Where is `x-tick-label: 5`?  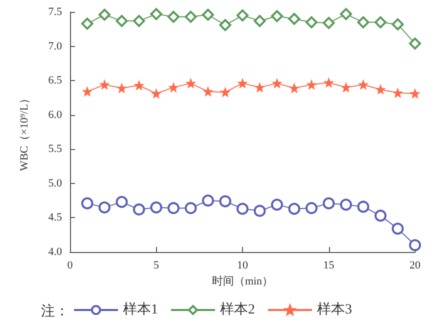 x-tick-label: 5 is located at coordinates (157, 266).